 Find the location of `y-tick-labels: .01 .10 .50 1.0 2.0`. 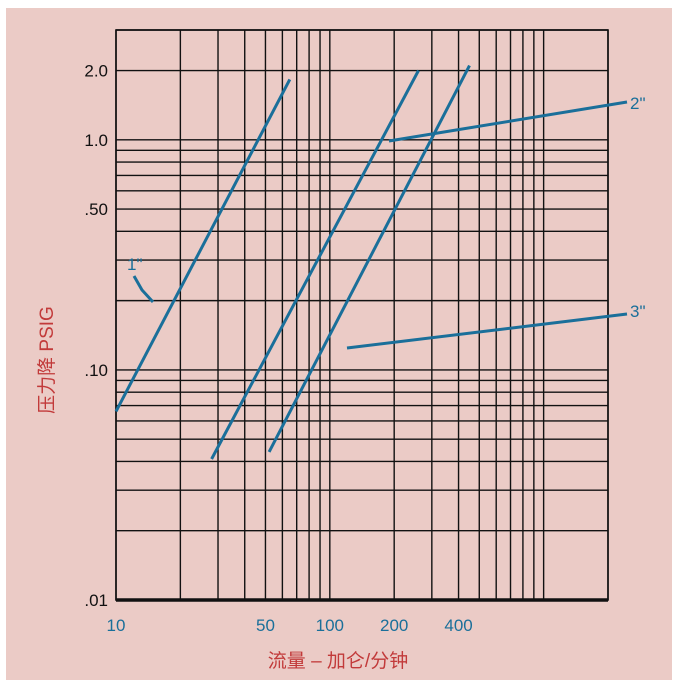

y-tick-labels: .01 .10 .50 1.0 2.0 is located at coordinates (96, 336).